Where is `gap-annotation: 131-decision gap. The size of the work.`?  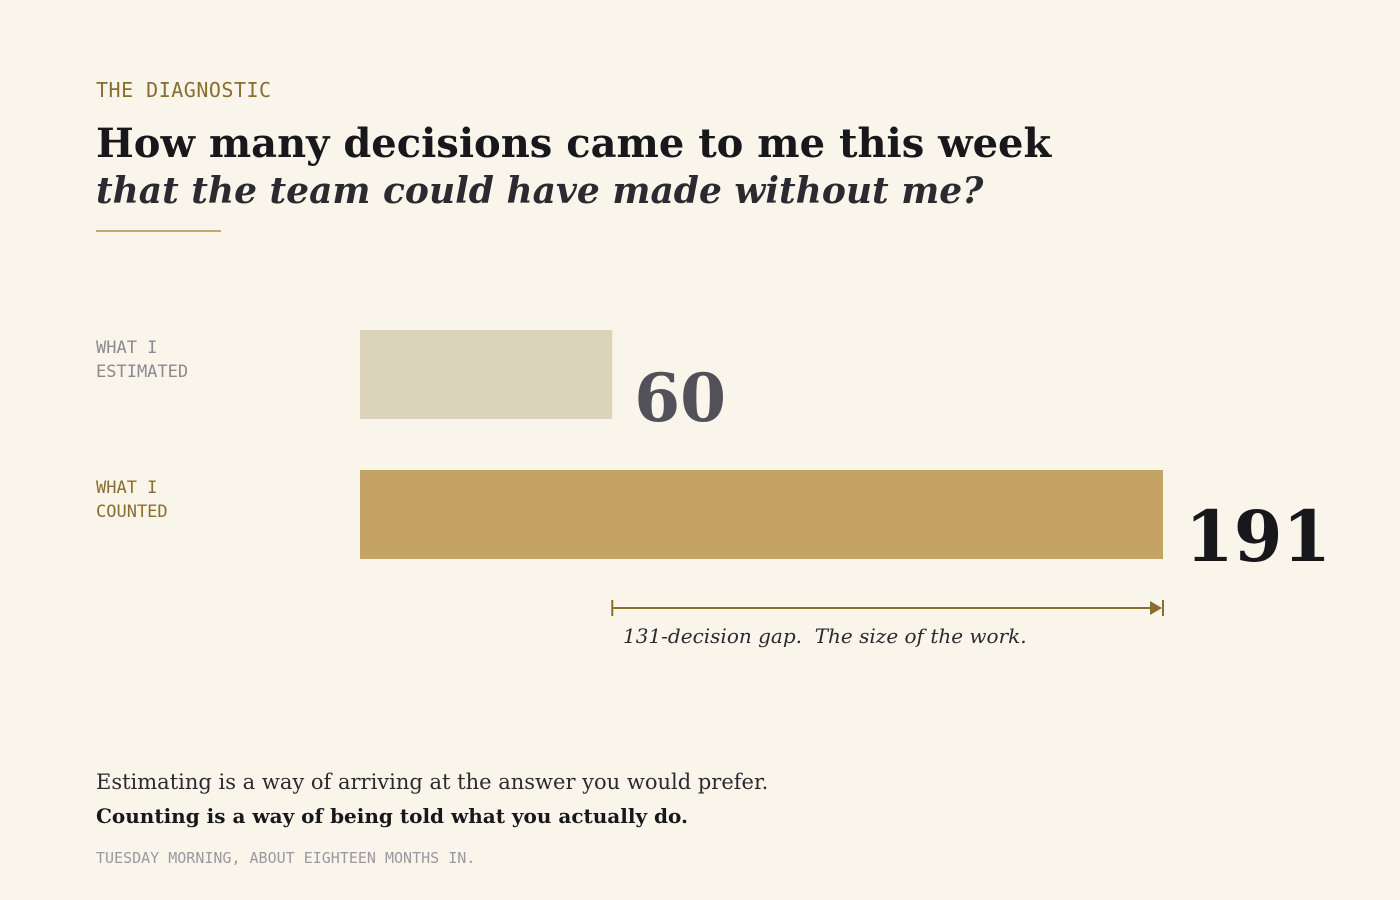
gap-annotation: 131-decision gap. The size of the work. is located at coordinates (825, 636).